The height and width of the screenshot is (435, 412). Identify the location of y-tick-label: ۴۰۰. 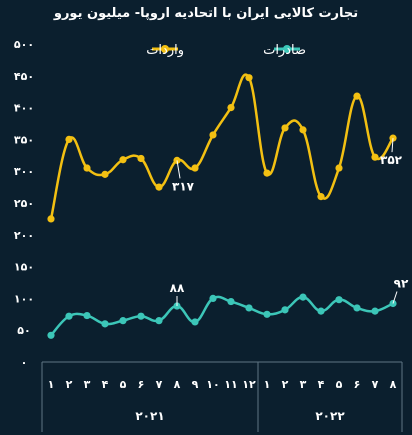
(24, 108).